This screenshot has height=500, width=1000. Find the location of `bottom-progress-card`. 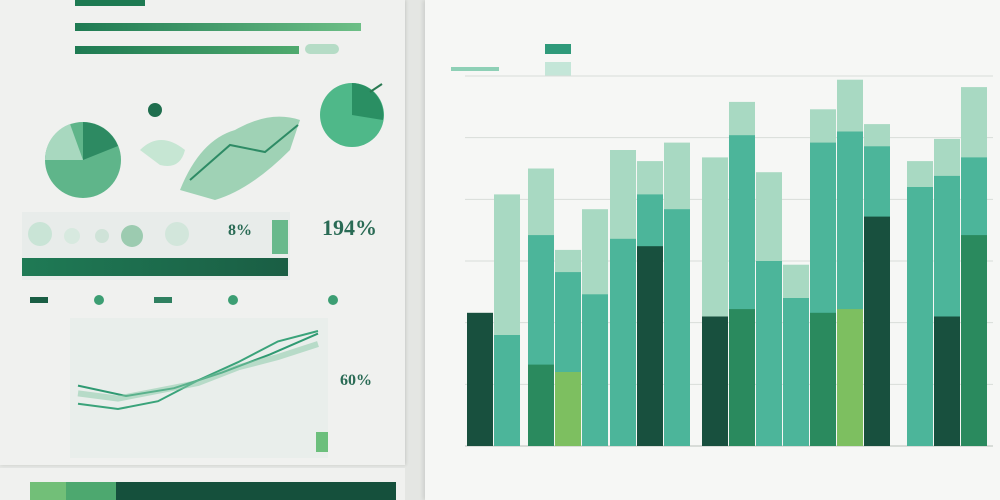

bottom-progress-card is located at coordinates (202, 484).